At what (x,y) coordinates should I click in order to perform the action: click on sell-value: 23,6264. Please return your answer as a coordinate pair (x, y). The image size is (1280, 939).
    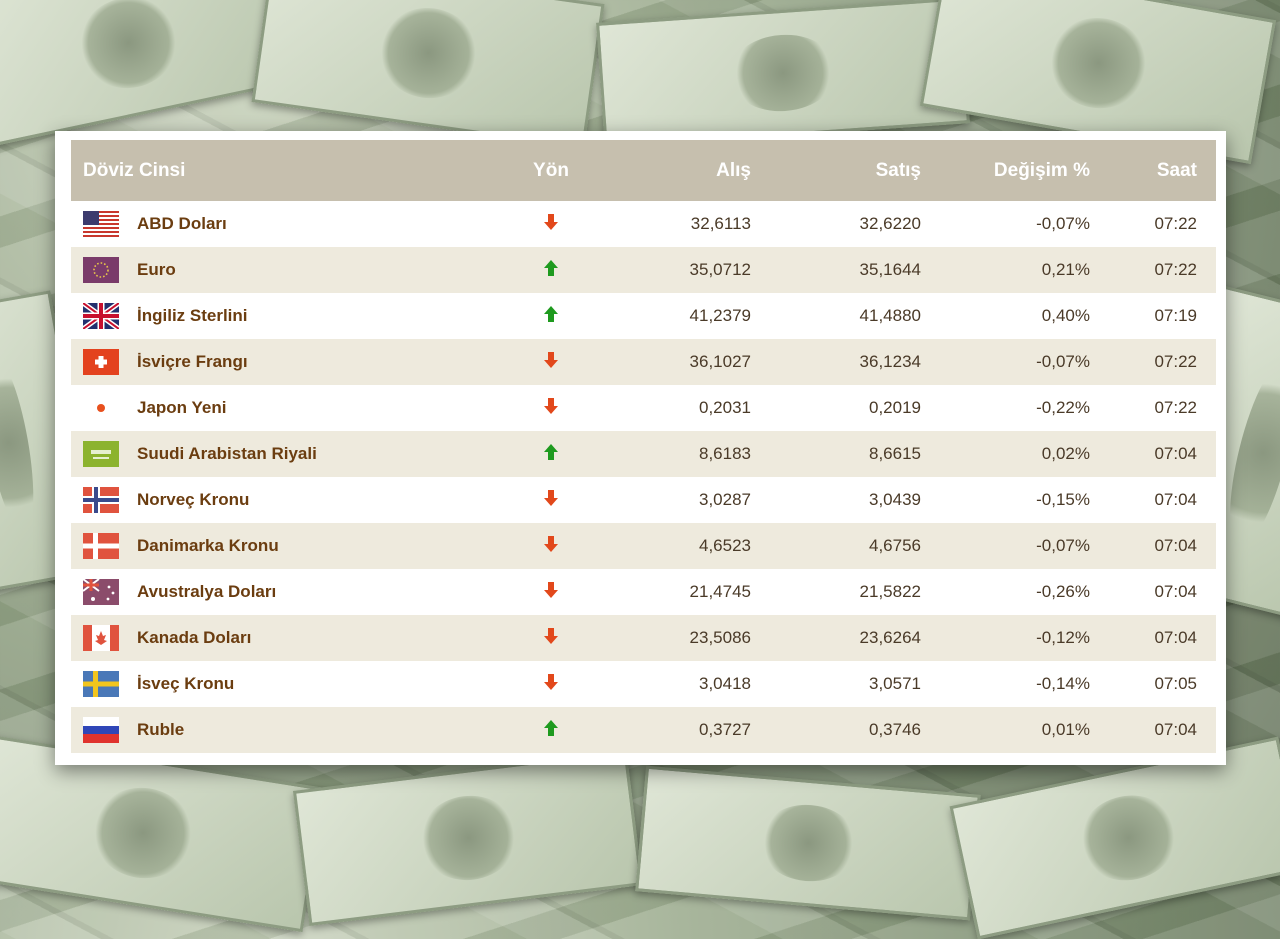
    Looking at the image, I should click on (890, 637).